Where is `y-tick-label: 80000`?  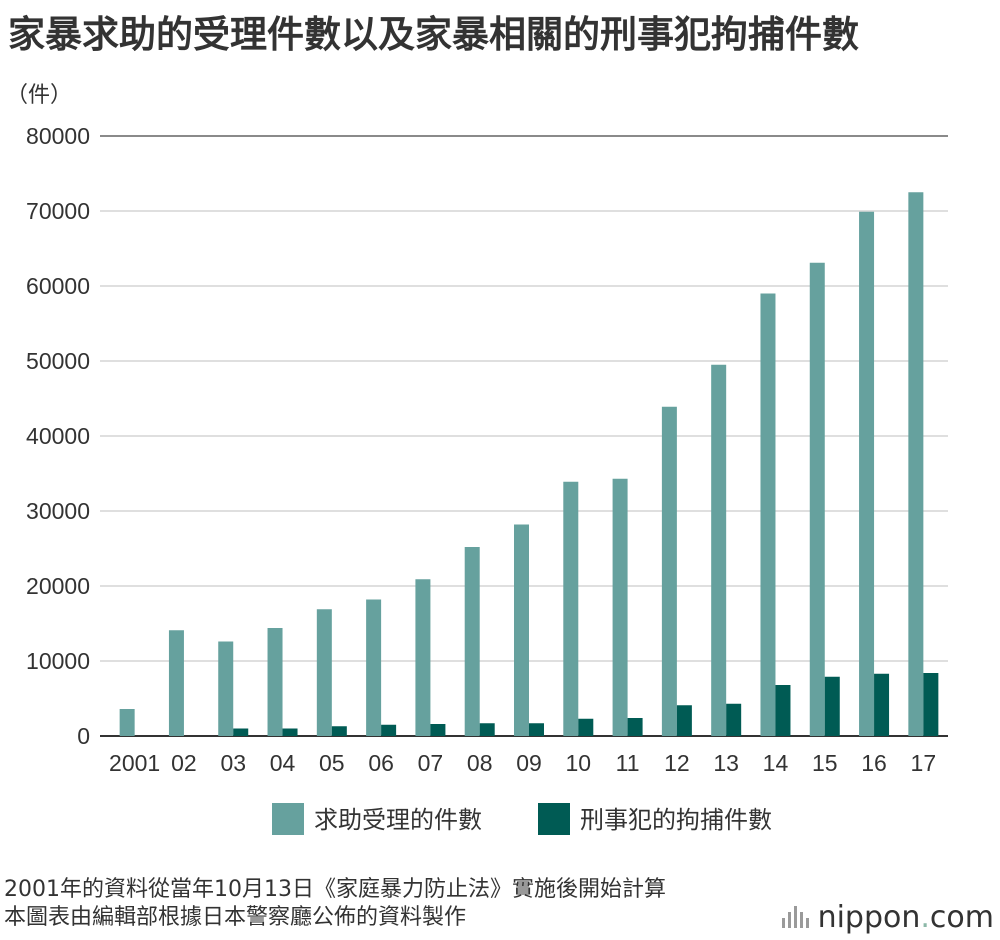 y-tick-label: 80000 is located at coordinates (58, 136).